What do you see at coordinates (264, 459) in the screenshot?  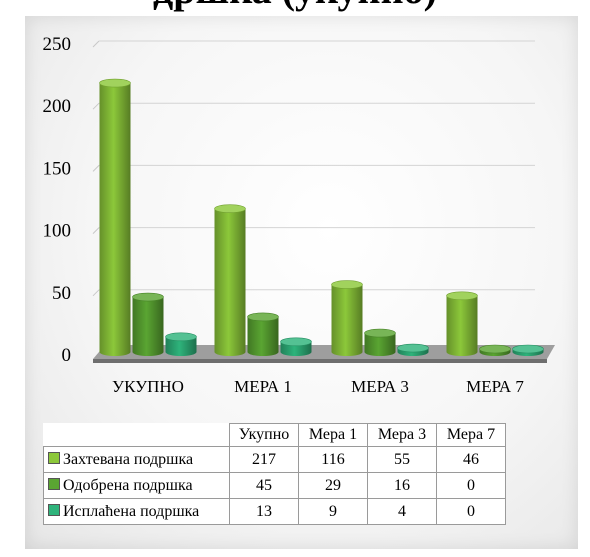 I see `table-cell: 217` at bounding box center [264, 459].